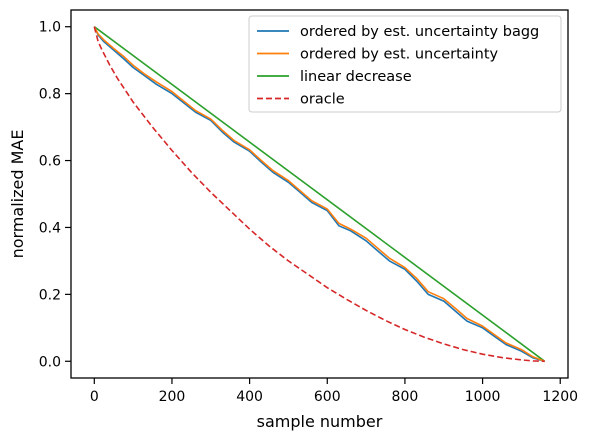 Image resolution: width=590 pixels, height=441 pixels. I want to click on x-tick-label: 1200, so click(560, 397).